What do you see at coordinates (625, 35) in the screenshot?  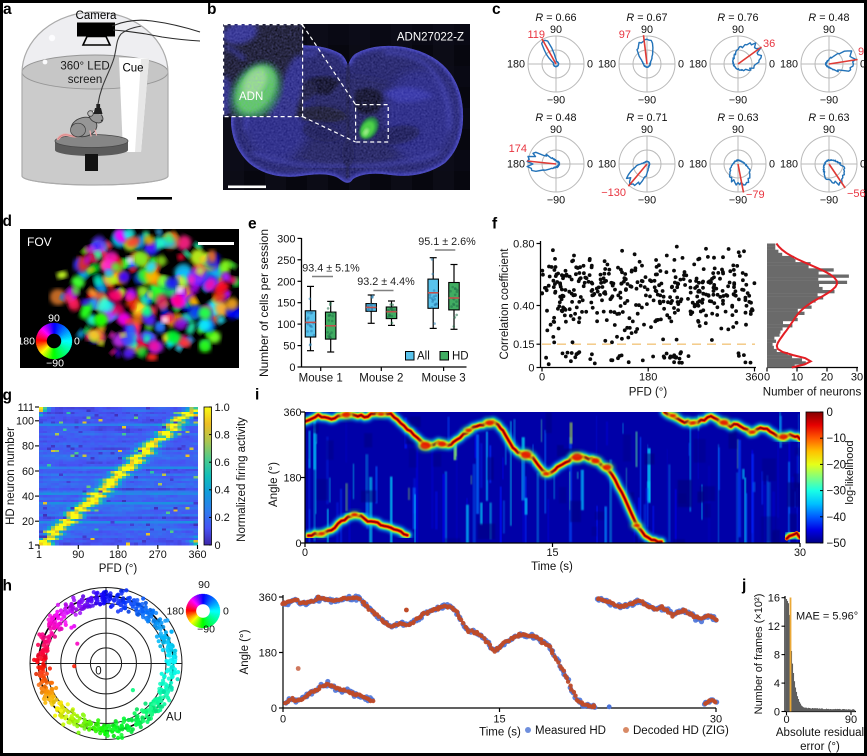 I see `svg-text: 97` at bounding box center [625, 35].